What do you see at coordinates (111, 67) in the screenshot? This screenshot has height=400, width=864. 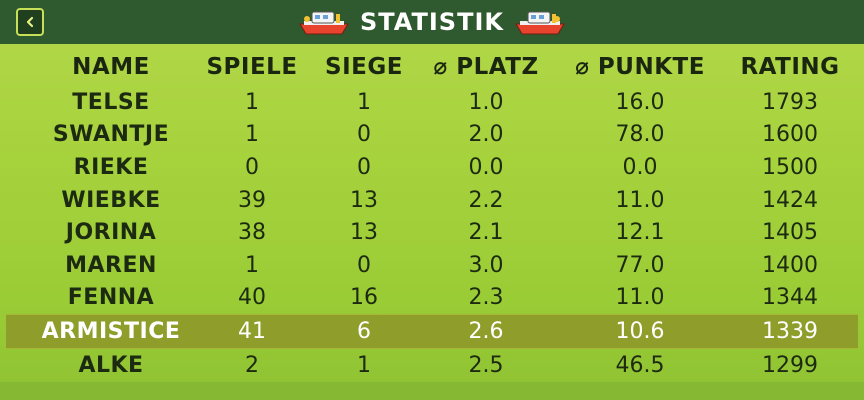 I see `column-header-name: NAME` at bounding box center [111, 67].